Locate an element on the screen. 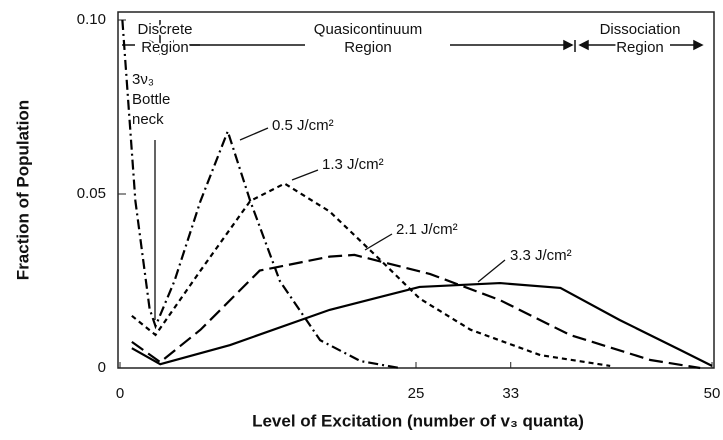 The width and height of the screenshot is (723, 440). annotation: Discrete is located at coordinates (164, 29).